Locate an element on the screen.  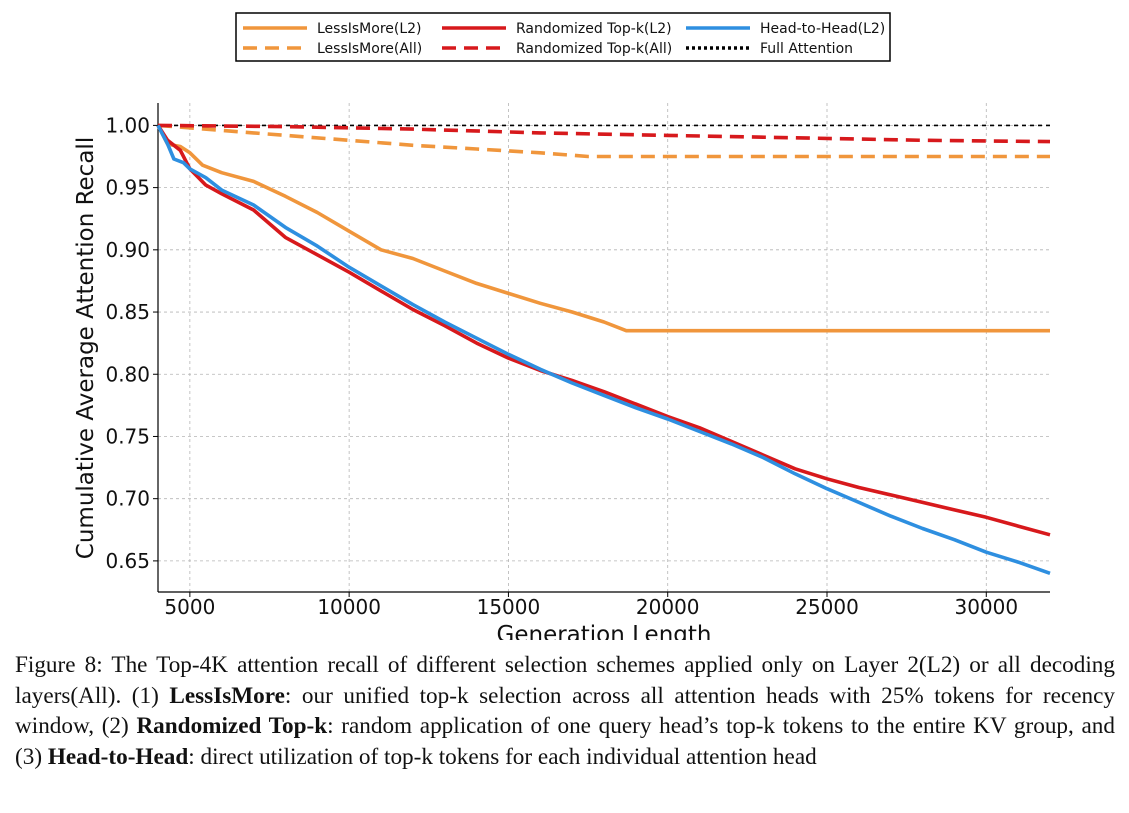
x-tick-label: 20000 is located at coordinates (668, 607).